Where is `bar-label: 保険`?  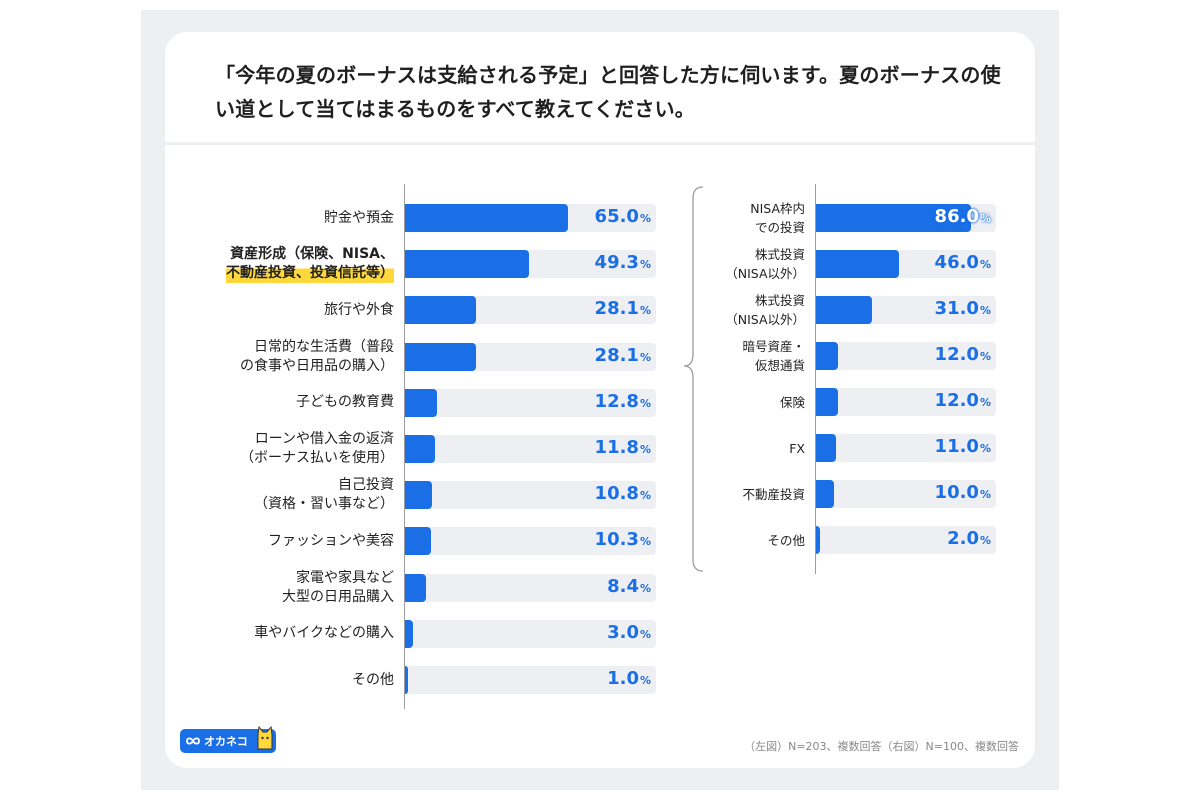
bar-label: 保険 is located at coordinates (792, 402).